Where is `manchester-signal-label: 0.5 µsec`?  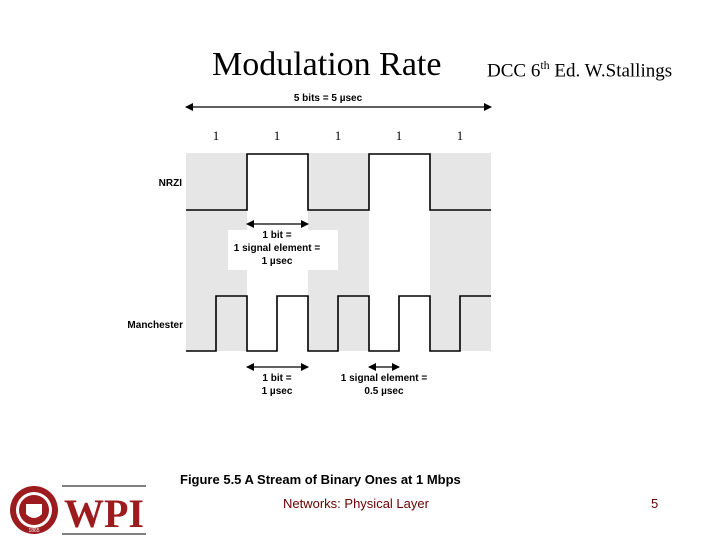
manchester-signal-label: 0.5 µsec is located at coordinates (384, 391).